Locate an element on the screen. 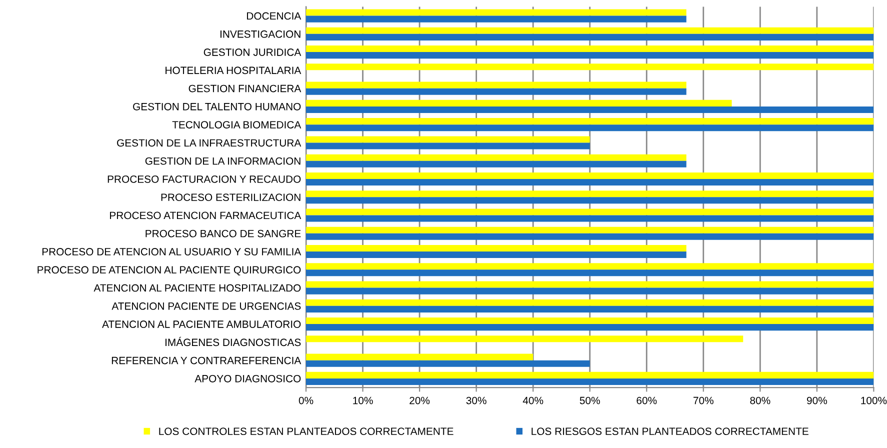  y-tick-label: APOYO DIAGNOSICO is located at coordinates (247, 378).